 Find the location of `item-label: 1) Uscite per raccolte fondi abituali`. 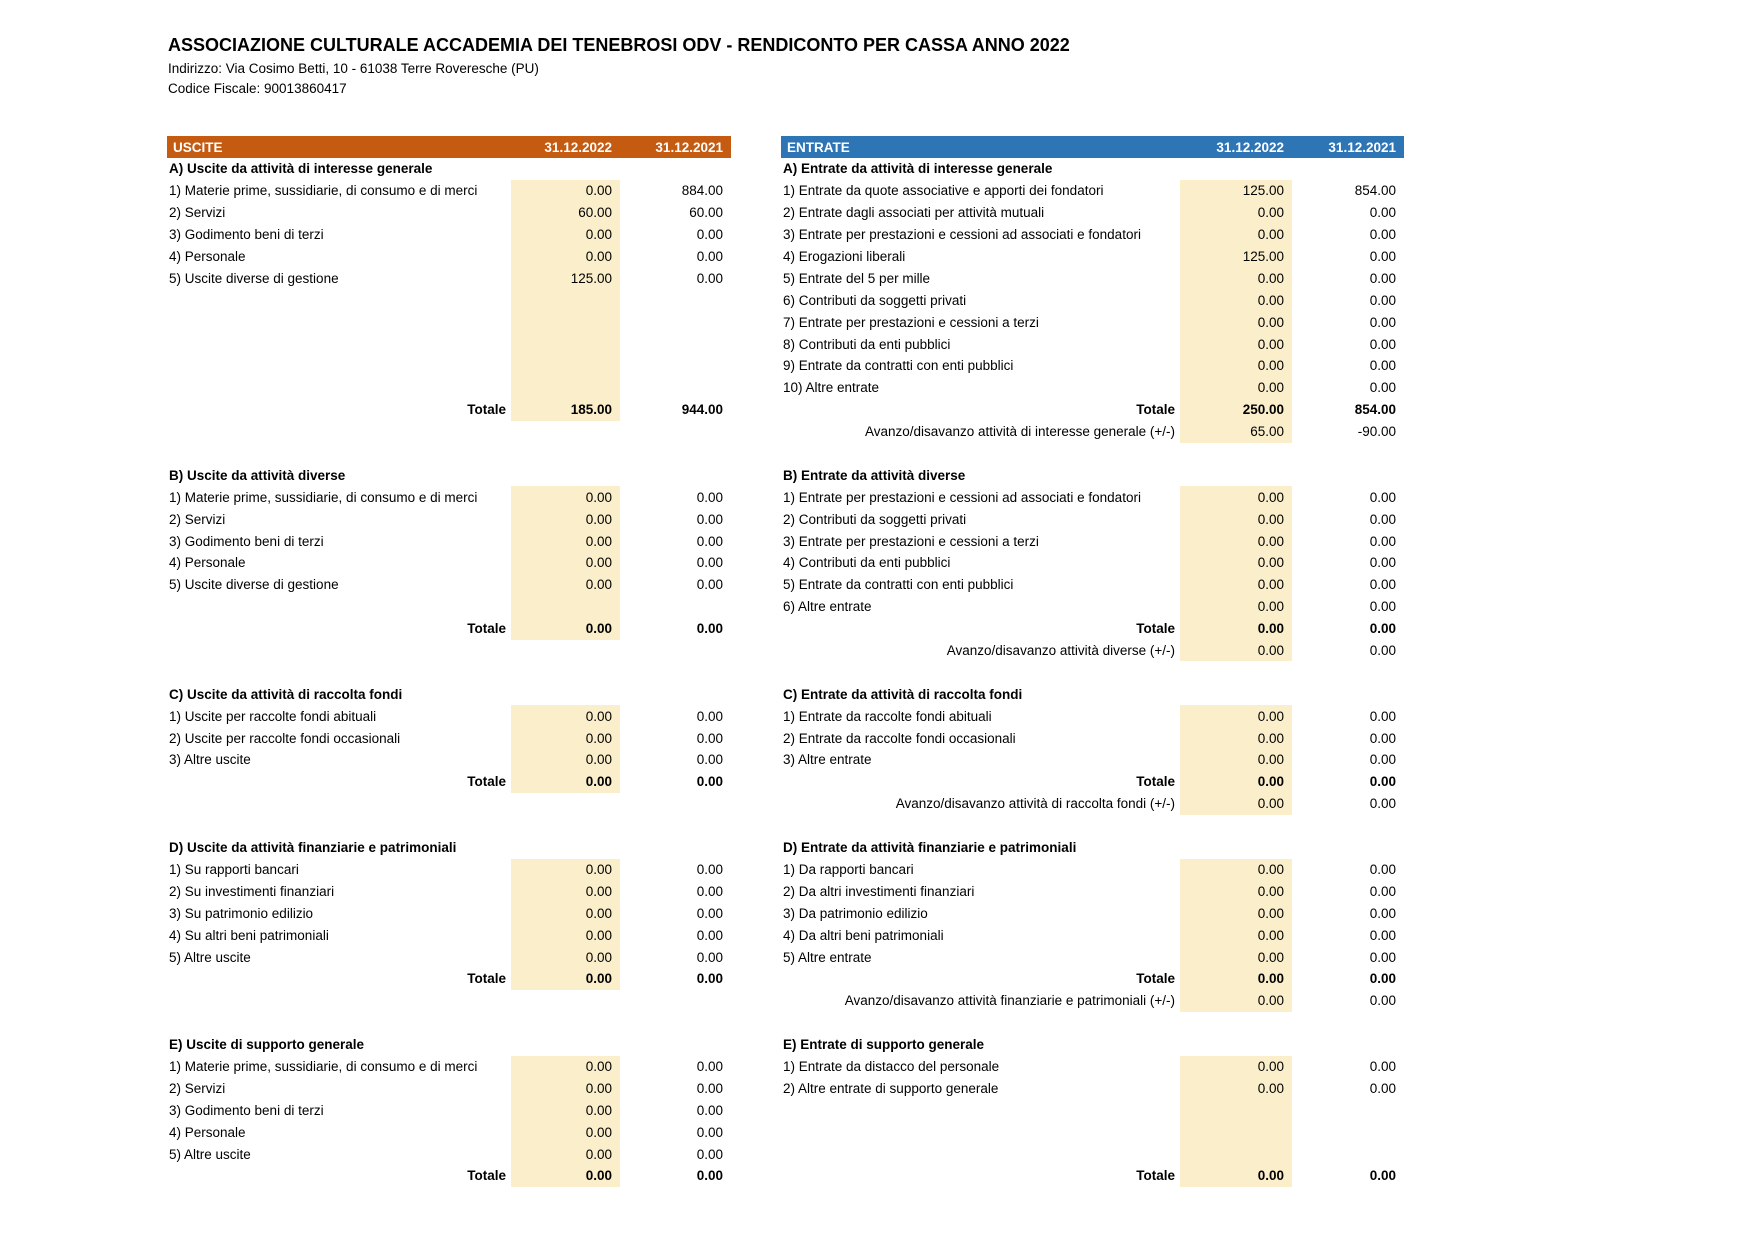

item-label: 1) Uscite per raccolte fondi abituali is located at coordinates (273, 716).